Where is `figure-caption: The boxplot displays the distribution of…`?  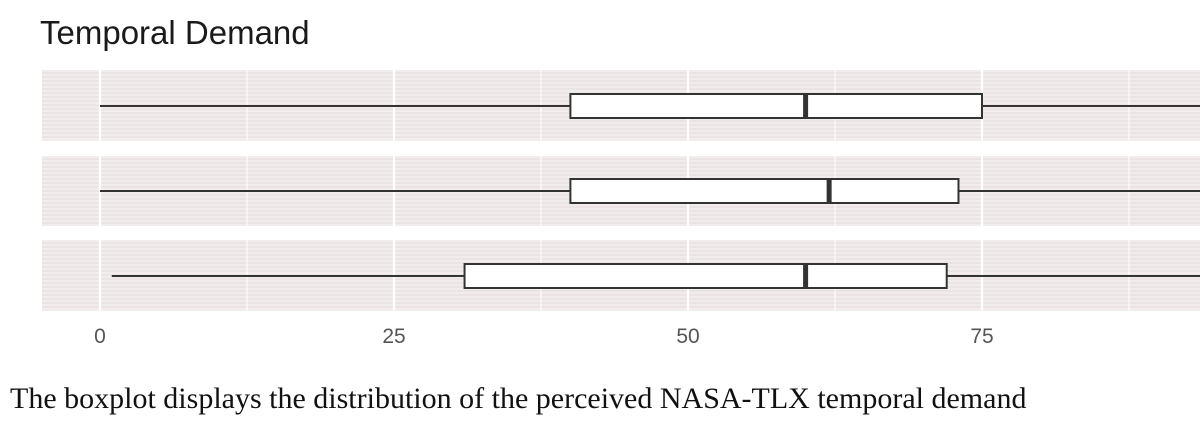
figure-caption: The boxplot displays the distribution of… is located at coordinates (518, 398).